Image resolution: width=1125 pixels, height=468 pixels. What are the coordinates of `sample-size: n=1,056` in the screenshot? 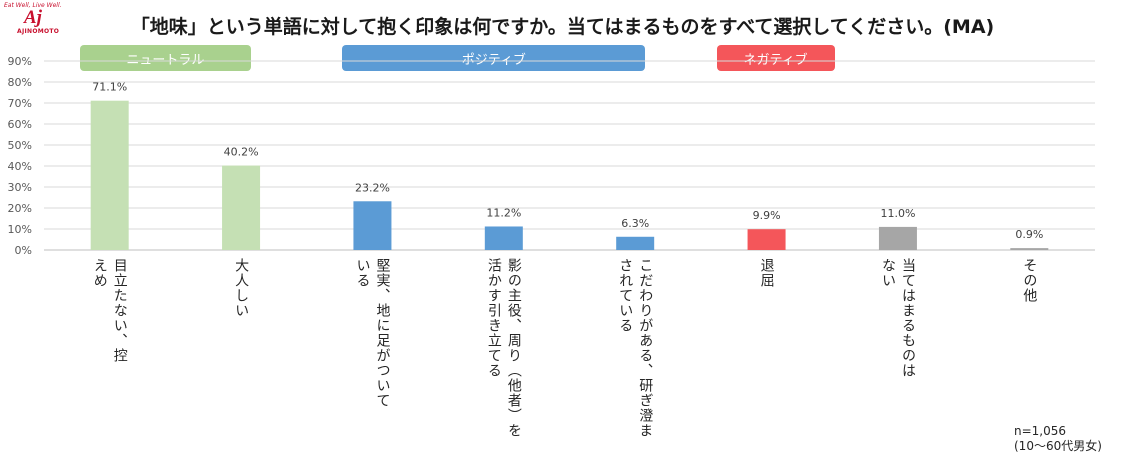 It's located at (1040, 431).